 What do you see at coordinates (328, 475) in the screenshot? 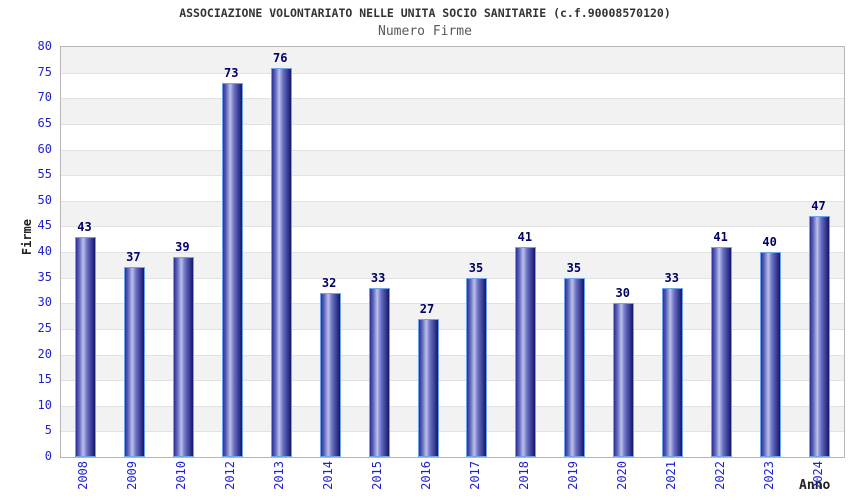
I see `x-tick-label: 2014` at bounding box center [328, 475].